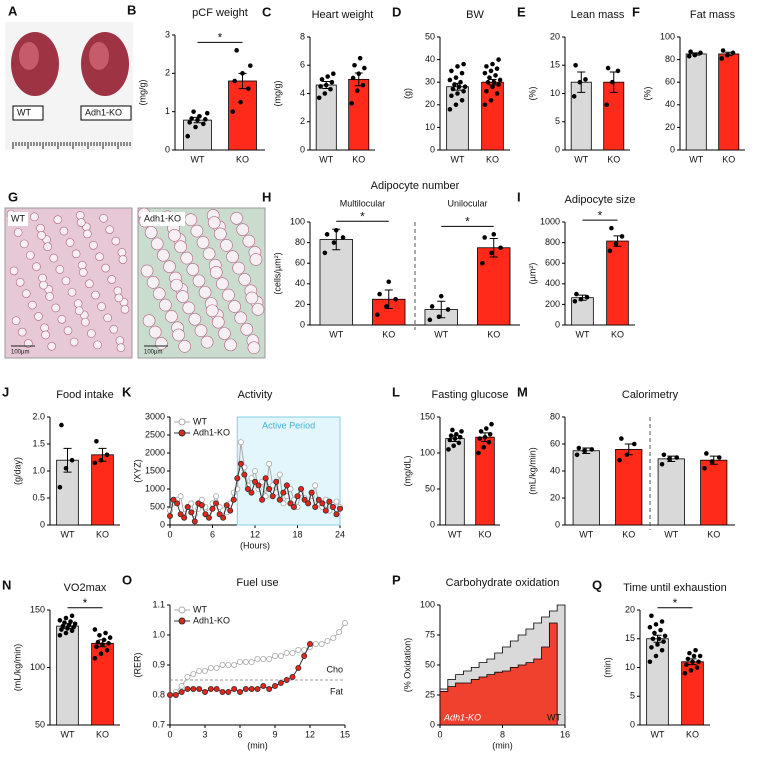 This screenshot has width=768, height=768. Describe the element at coordinates (169, 534) in the screenshot. I see `x-tick-label: 0` at that location.